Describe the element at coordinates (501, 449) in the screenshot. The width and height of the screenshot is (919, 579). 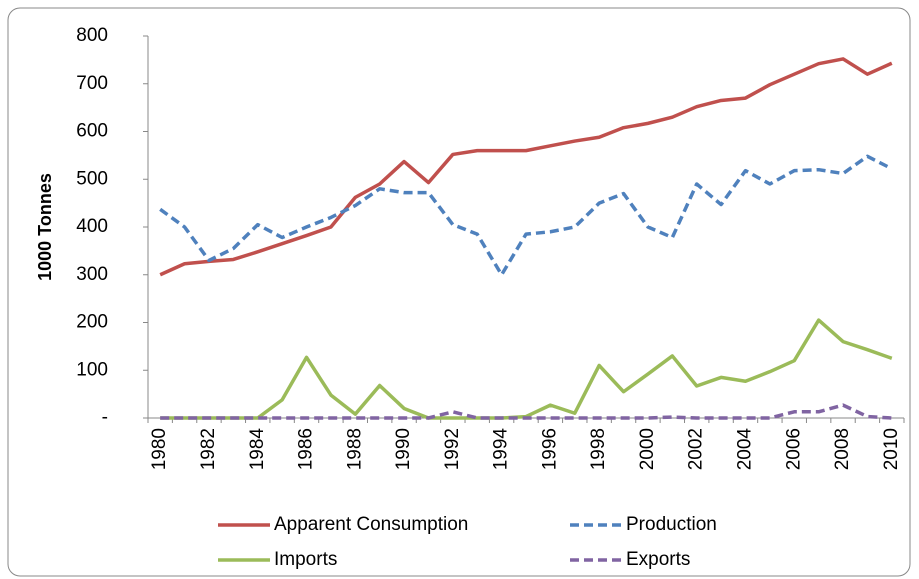
I see `x-tick-label: 1994` at that location.